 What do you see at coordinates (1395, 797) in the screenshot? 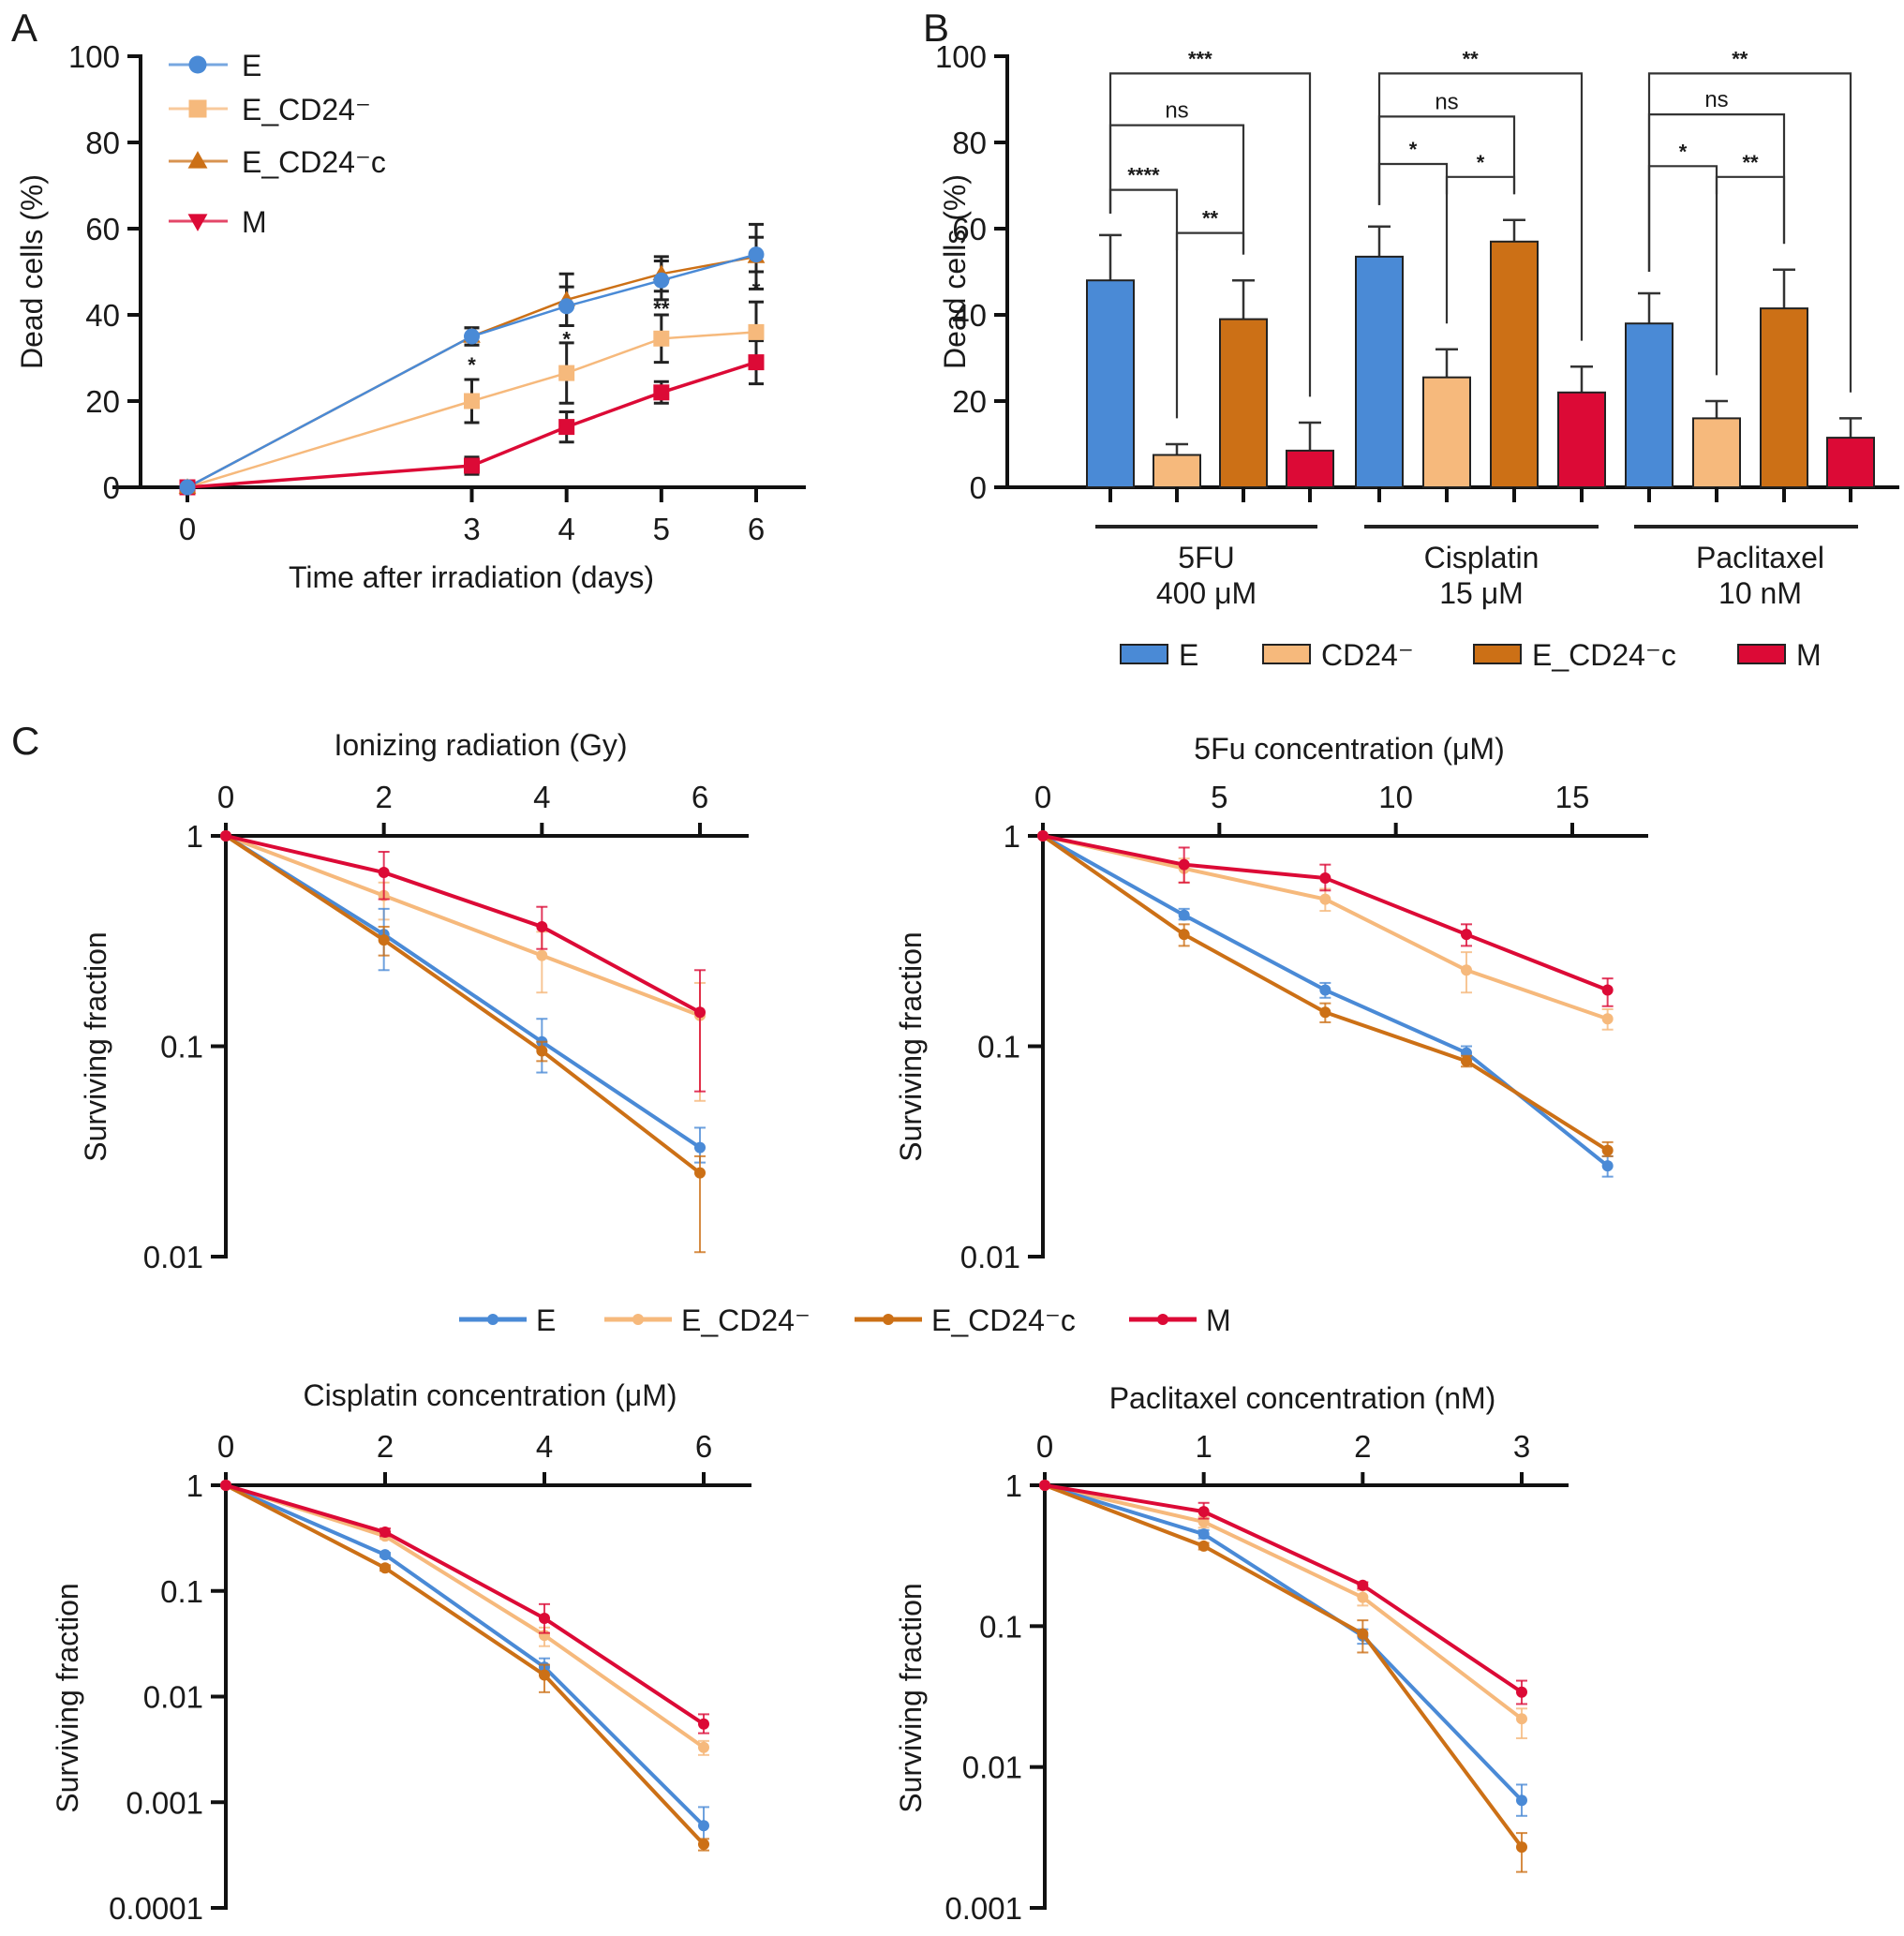
I see `x-tick-label: 10` at bounding box center [1395, 797].